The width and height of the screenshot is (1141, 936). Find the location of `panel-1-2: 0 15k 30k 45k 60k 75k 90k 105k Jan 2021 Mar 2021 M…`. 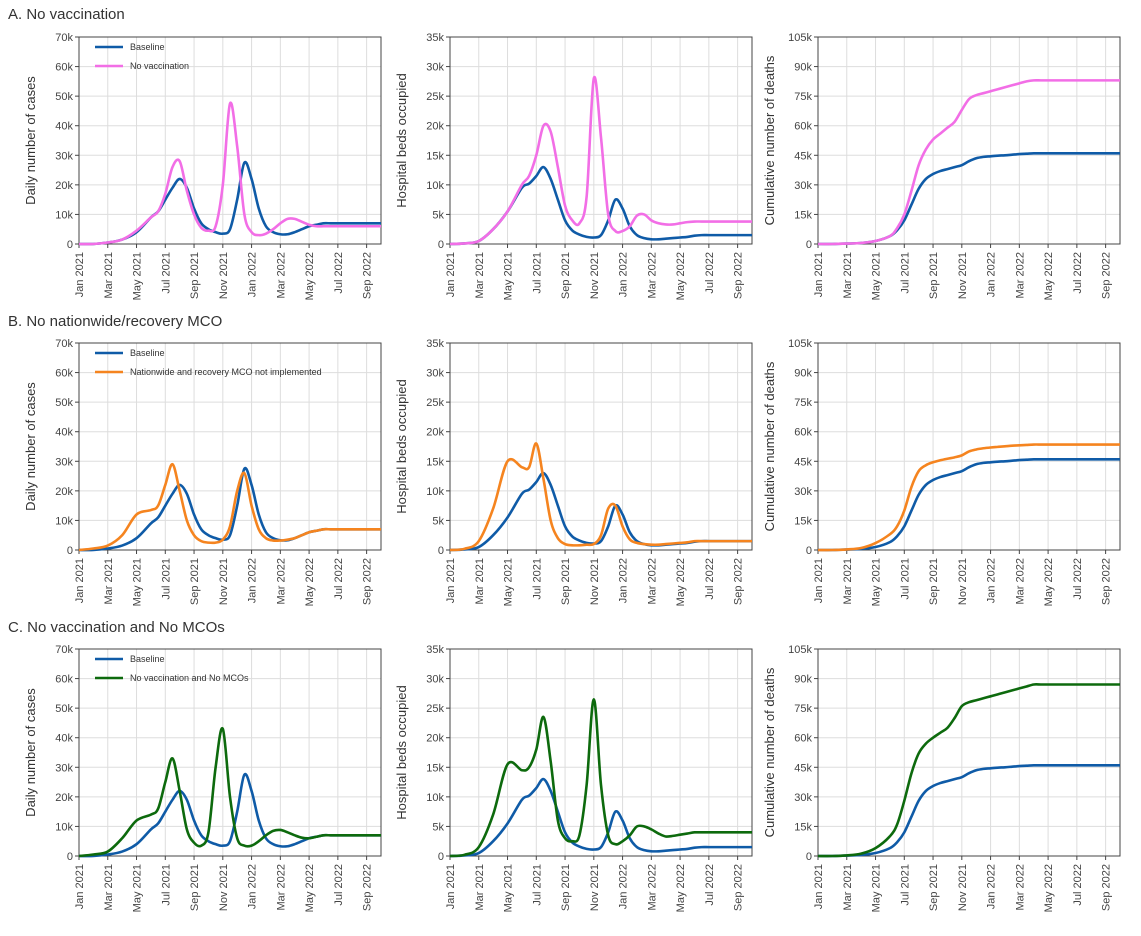

panel-1-2: 0 15k 30k 45k 60k 75k 90k 105k Jan 2021 Mar 2021 M… is located at coordinates (941, 472).